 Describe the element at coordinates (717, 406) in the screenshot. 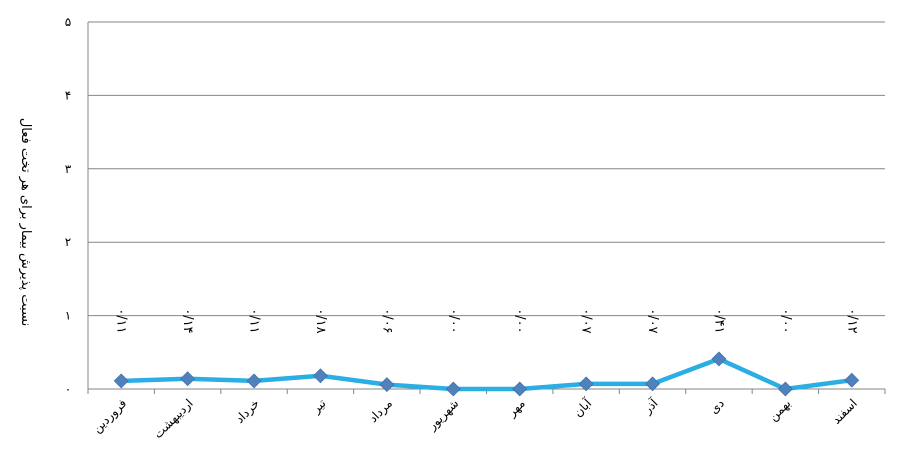

I see `x-tick-label: دی` at that location.